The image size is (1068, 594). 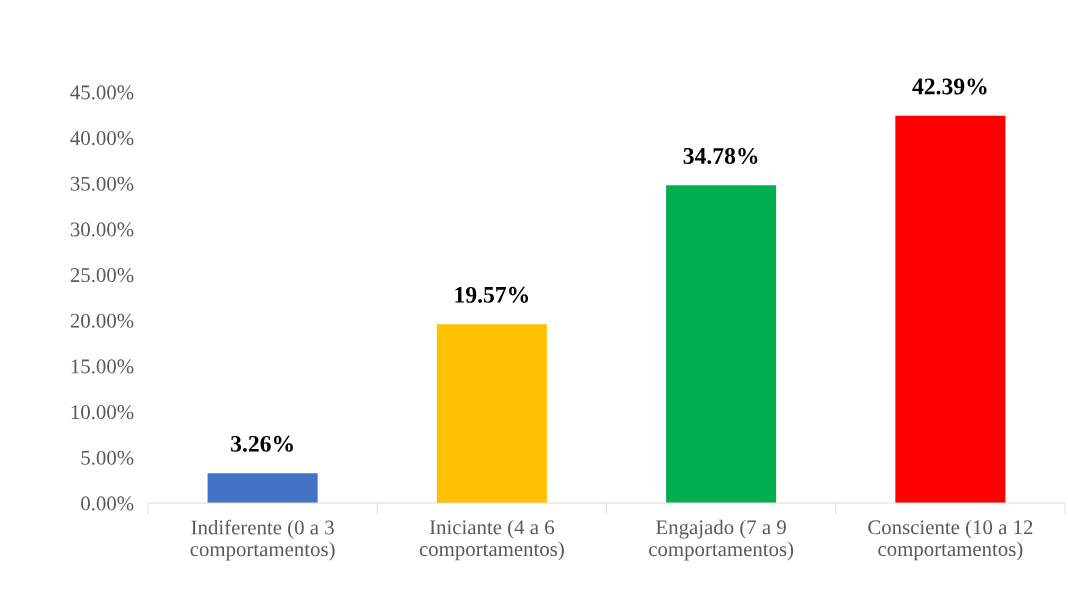 I want to click on y-tick-label: 20.00%, so click(x=102, y=320).